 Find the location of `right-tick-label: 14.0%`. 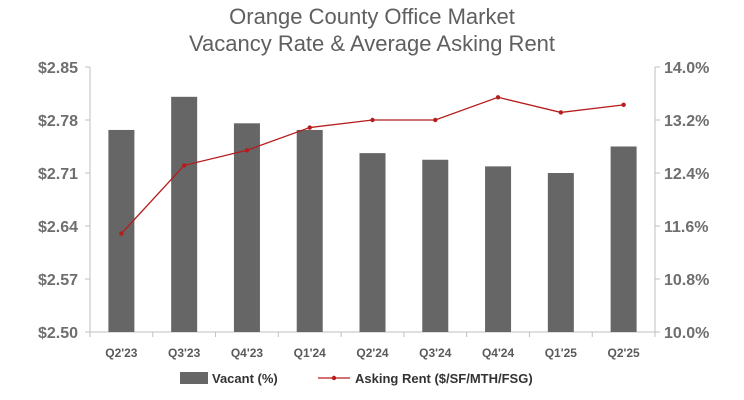

right-tick-label: 14.0% is located at coordinates (686, 68).